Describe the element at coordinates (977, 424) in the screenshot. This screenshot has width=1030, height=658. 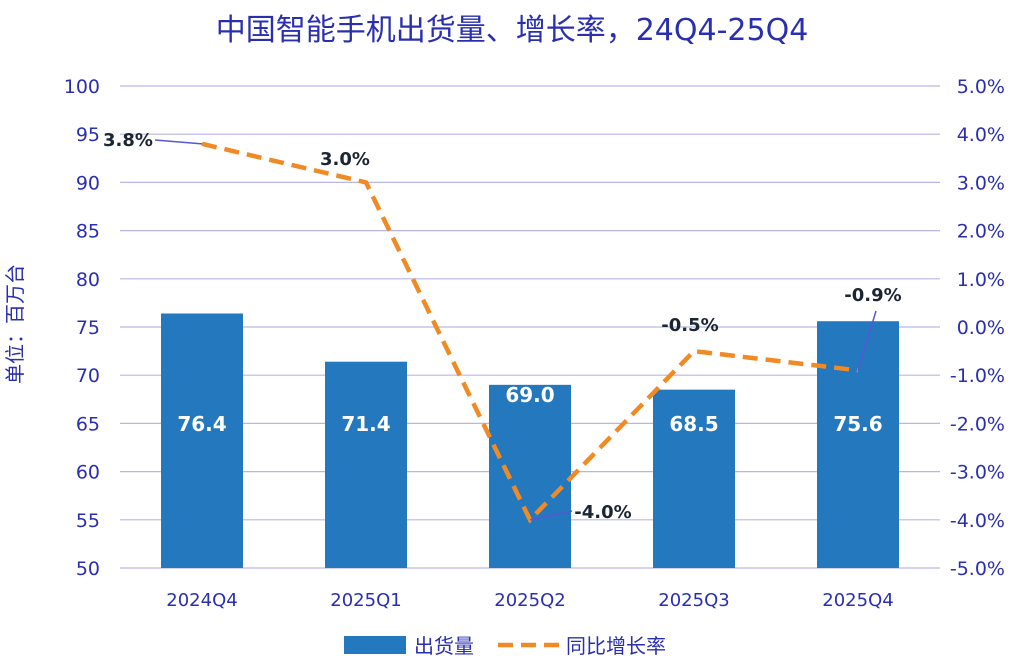
I see `right-tick-label: -2.0%` at that location.